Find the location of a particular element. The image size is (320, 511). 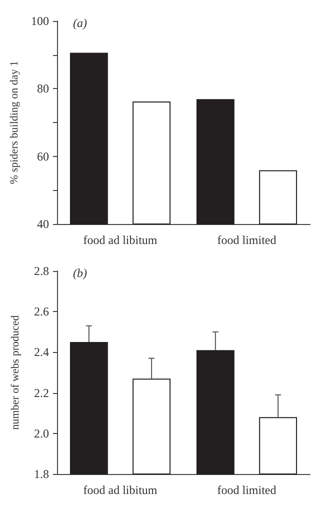

y-tick-label: 1.8 is located at coordinates (41, 474).